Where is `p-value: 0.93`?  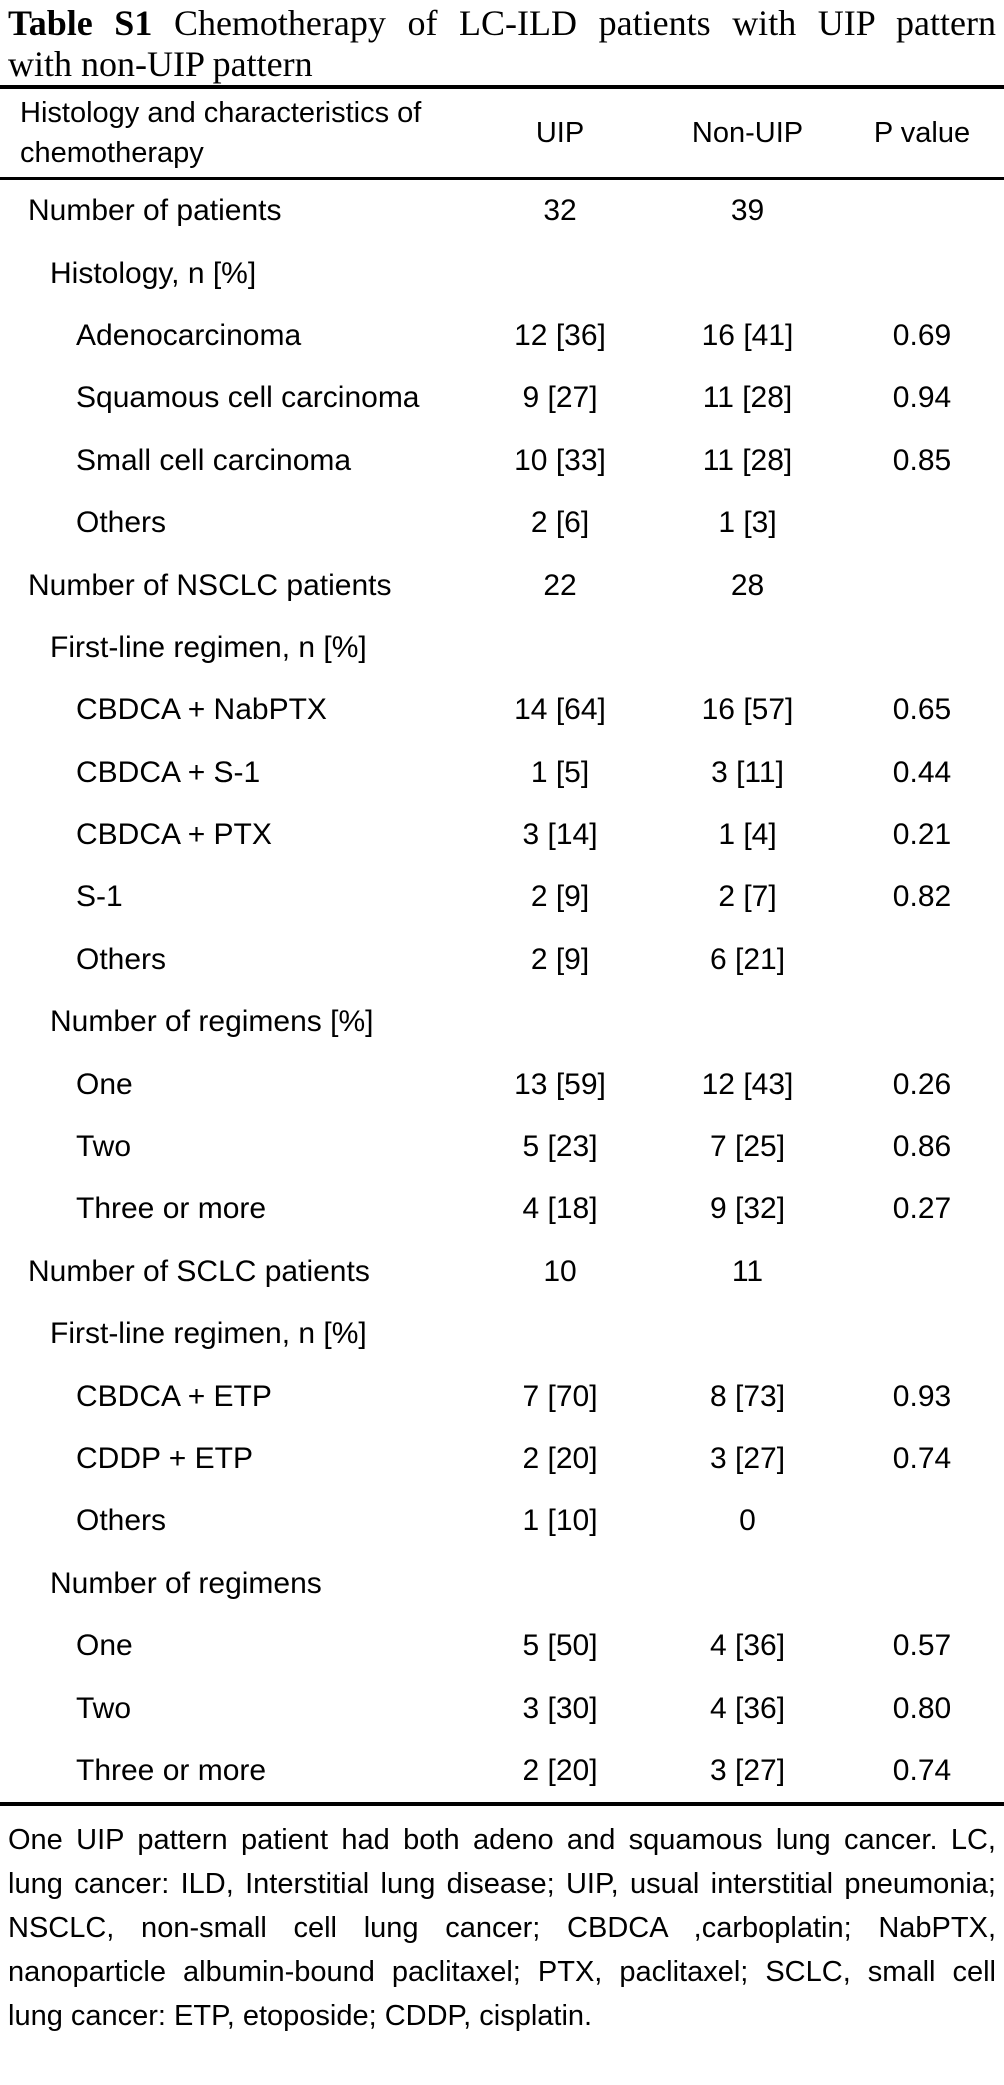
p-value: 0.93 is located at coordinates (922, 1396).